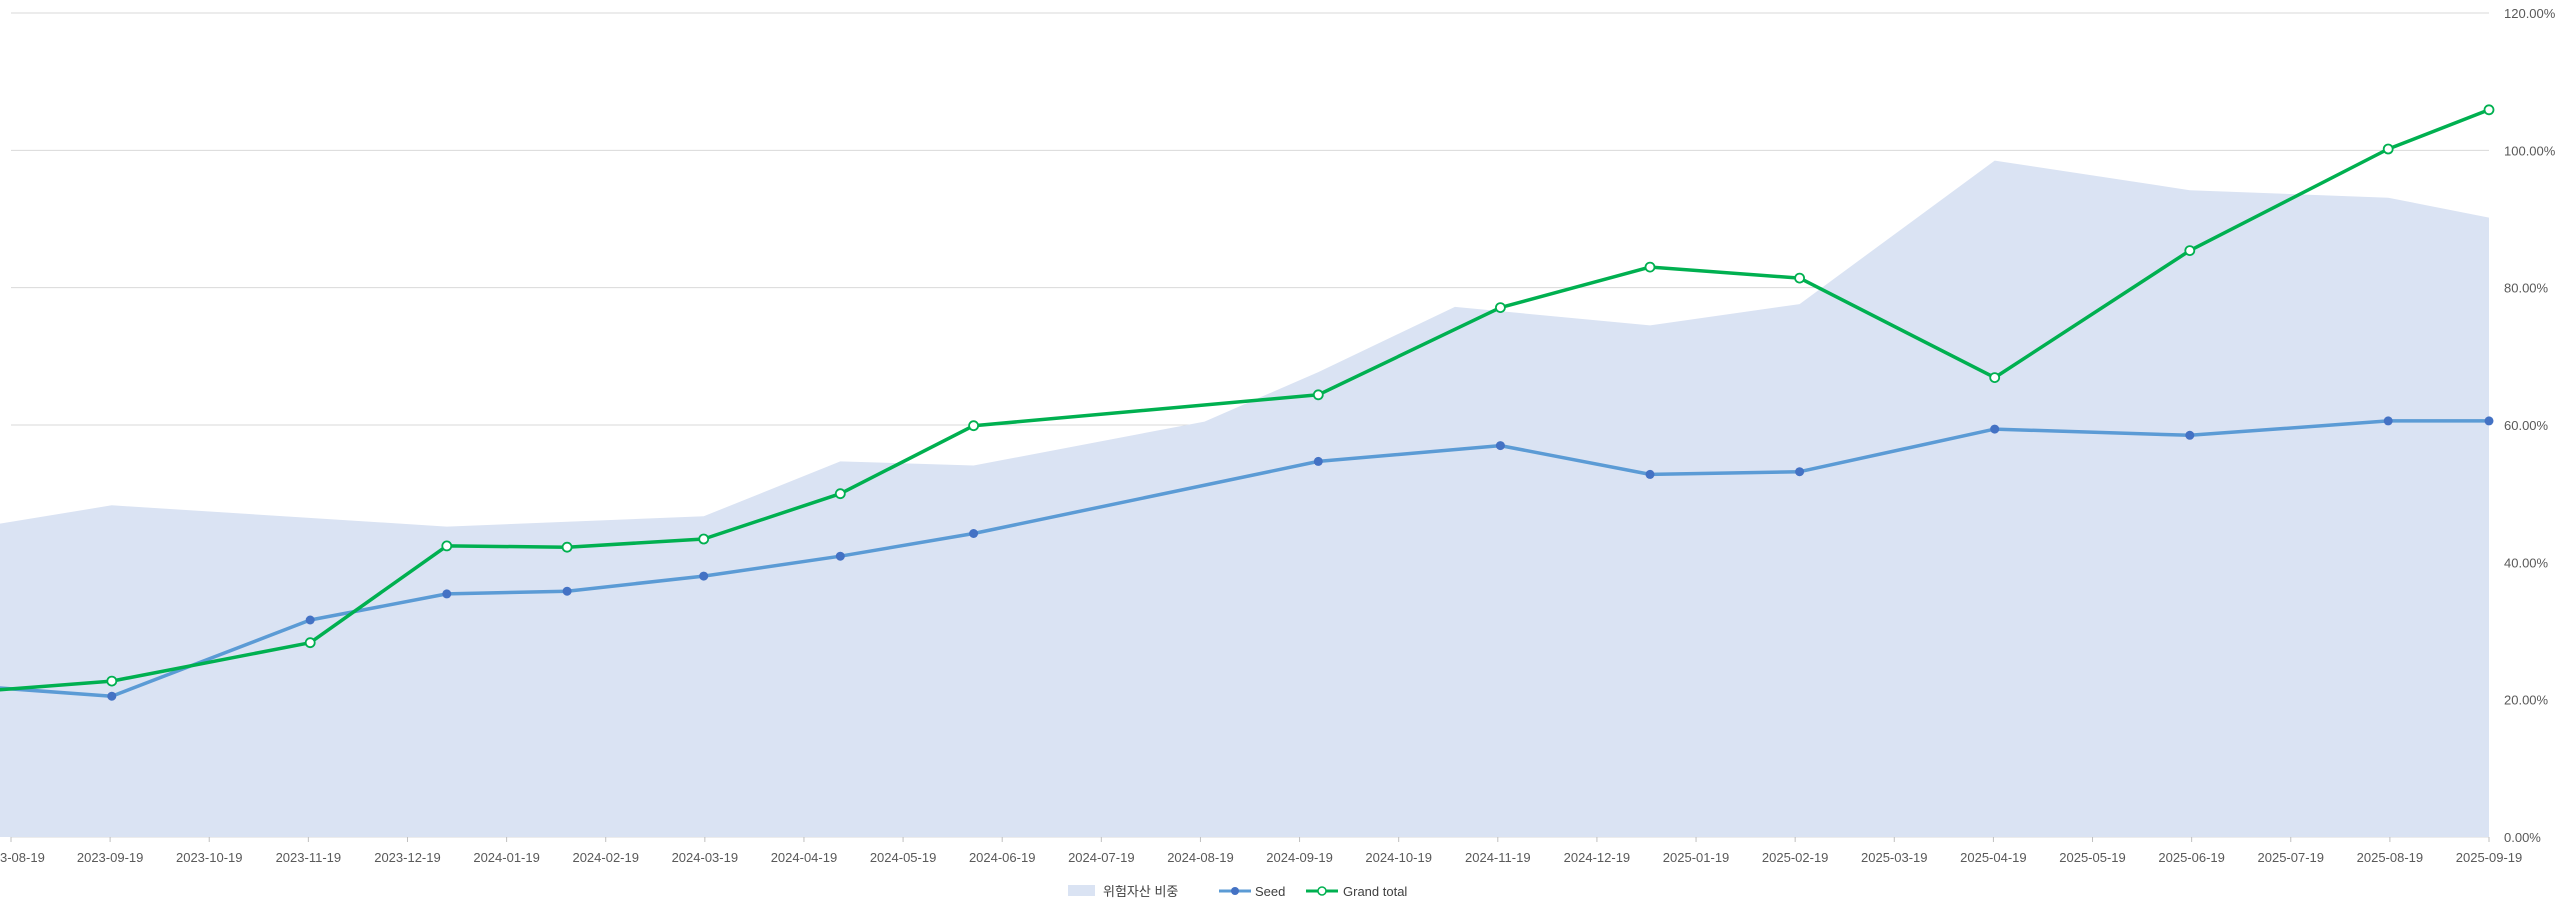 This screenshot has width=2565, height=911. What do you see at coordinates (1081, 890) in the screenshot?
I see `legend-swatch-area` at bounding box center [1081, 890].